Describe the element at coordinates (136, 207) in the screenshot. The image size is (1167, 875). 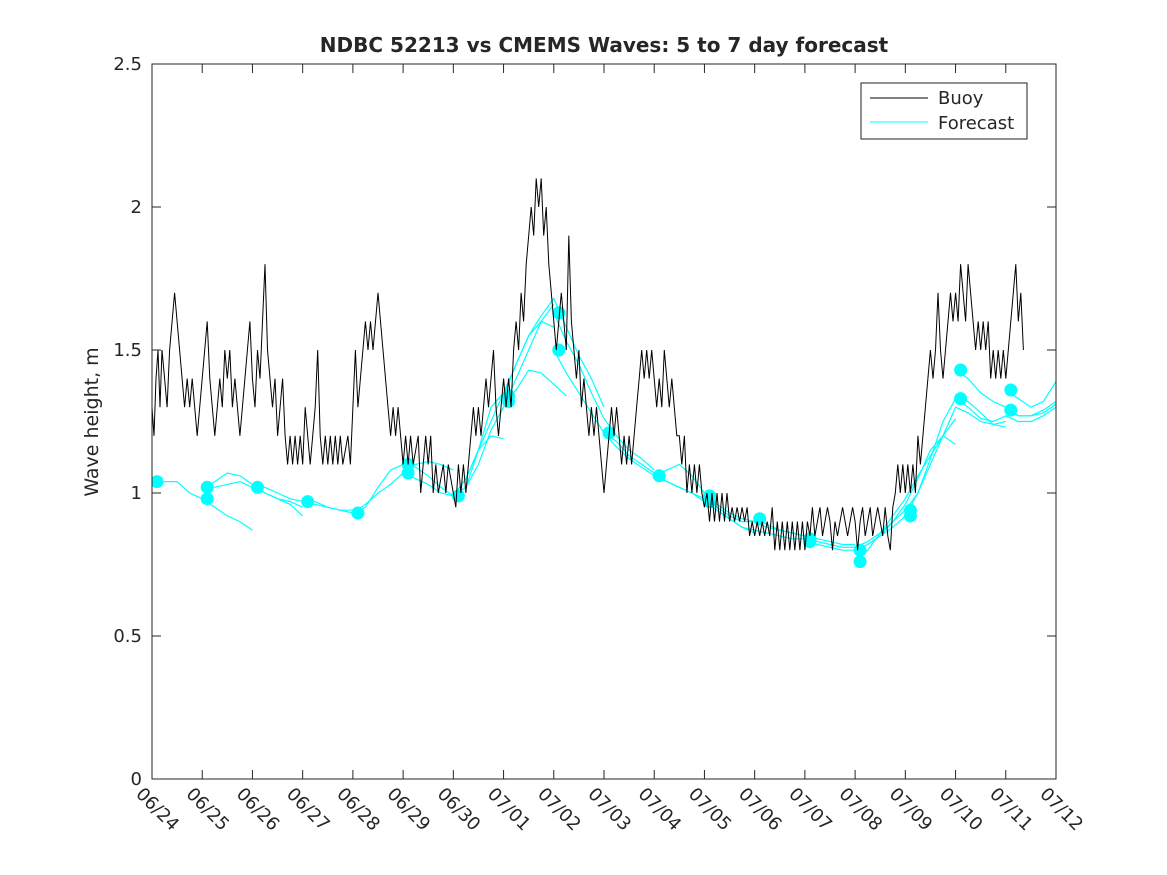
I see `y-tick-label: 2` at that location.